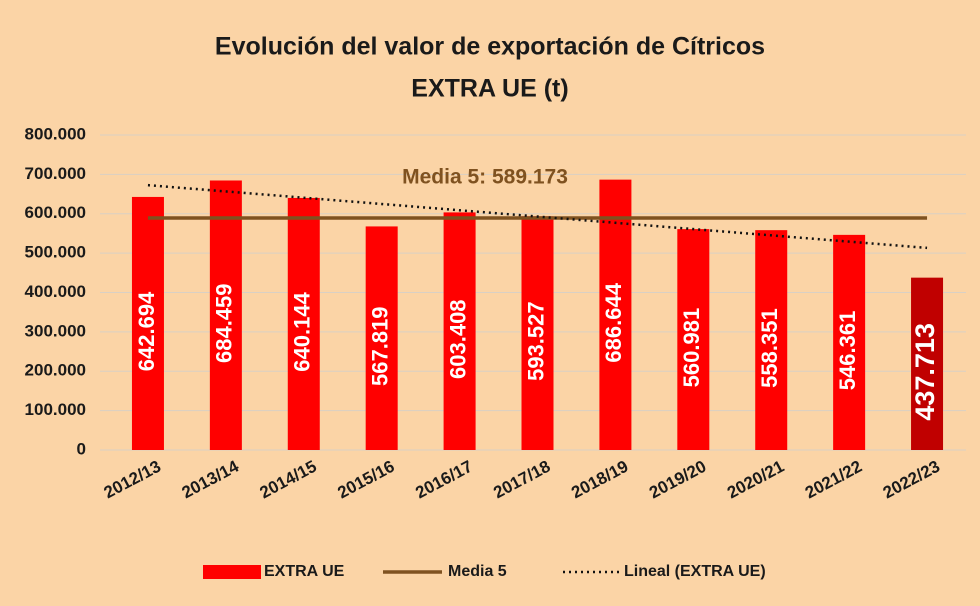 The width and height of the screenshot is (980, 606). Describe the element at coordinates (677, 480) in the screenshot. I see `x-tick-label: 2019/20` at that location.